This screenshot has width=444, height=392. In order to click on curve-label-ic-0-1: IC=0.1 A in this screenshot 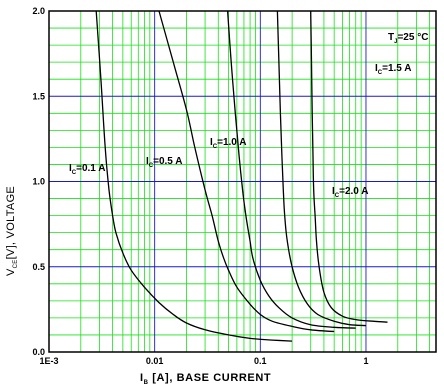, I will do `click(87, 169)`.